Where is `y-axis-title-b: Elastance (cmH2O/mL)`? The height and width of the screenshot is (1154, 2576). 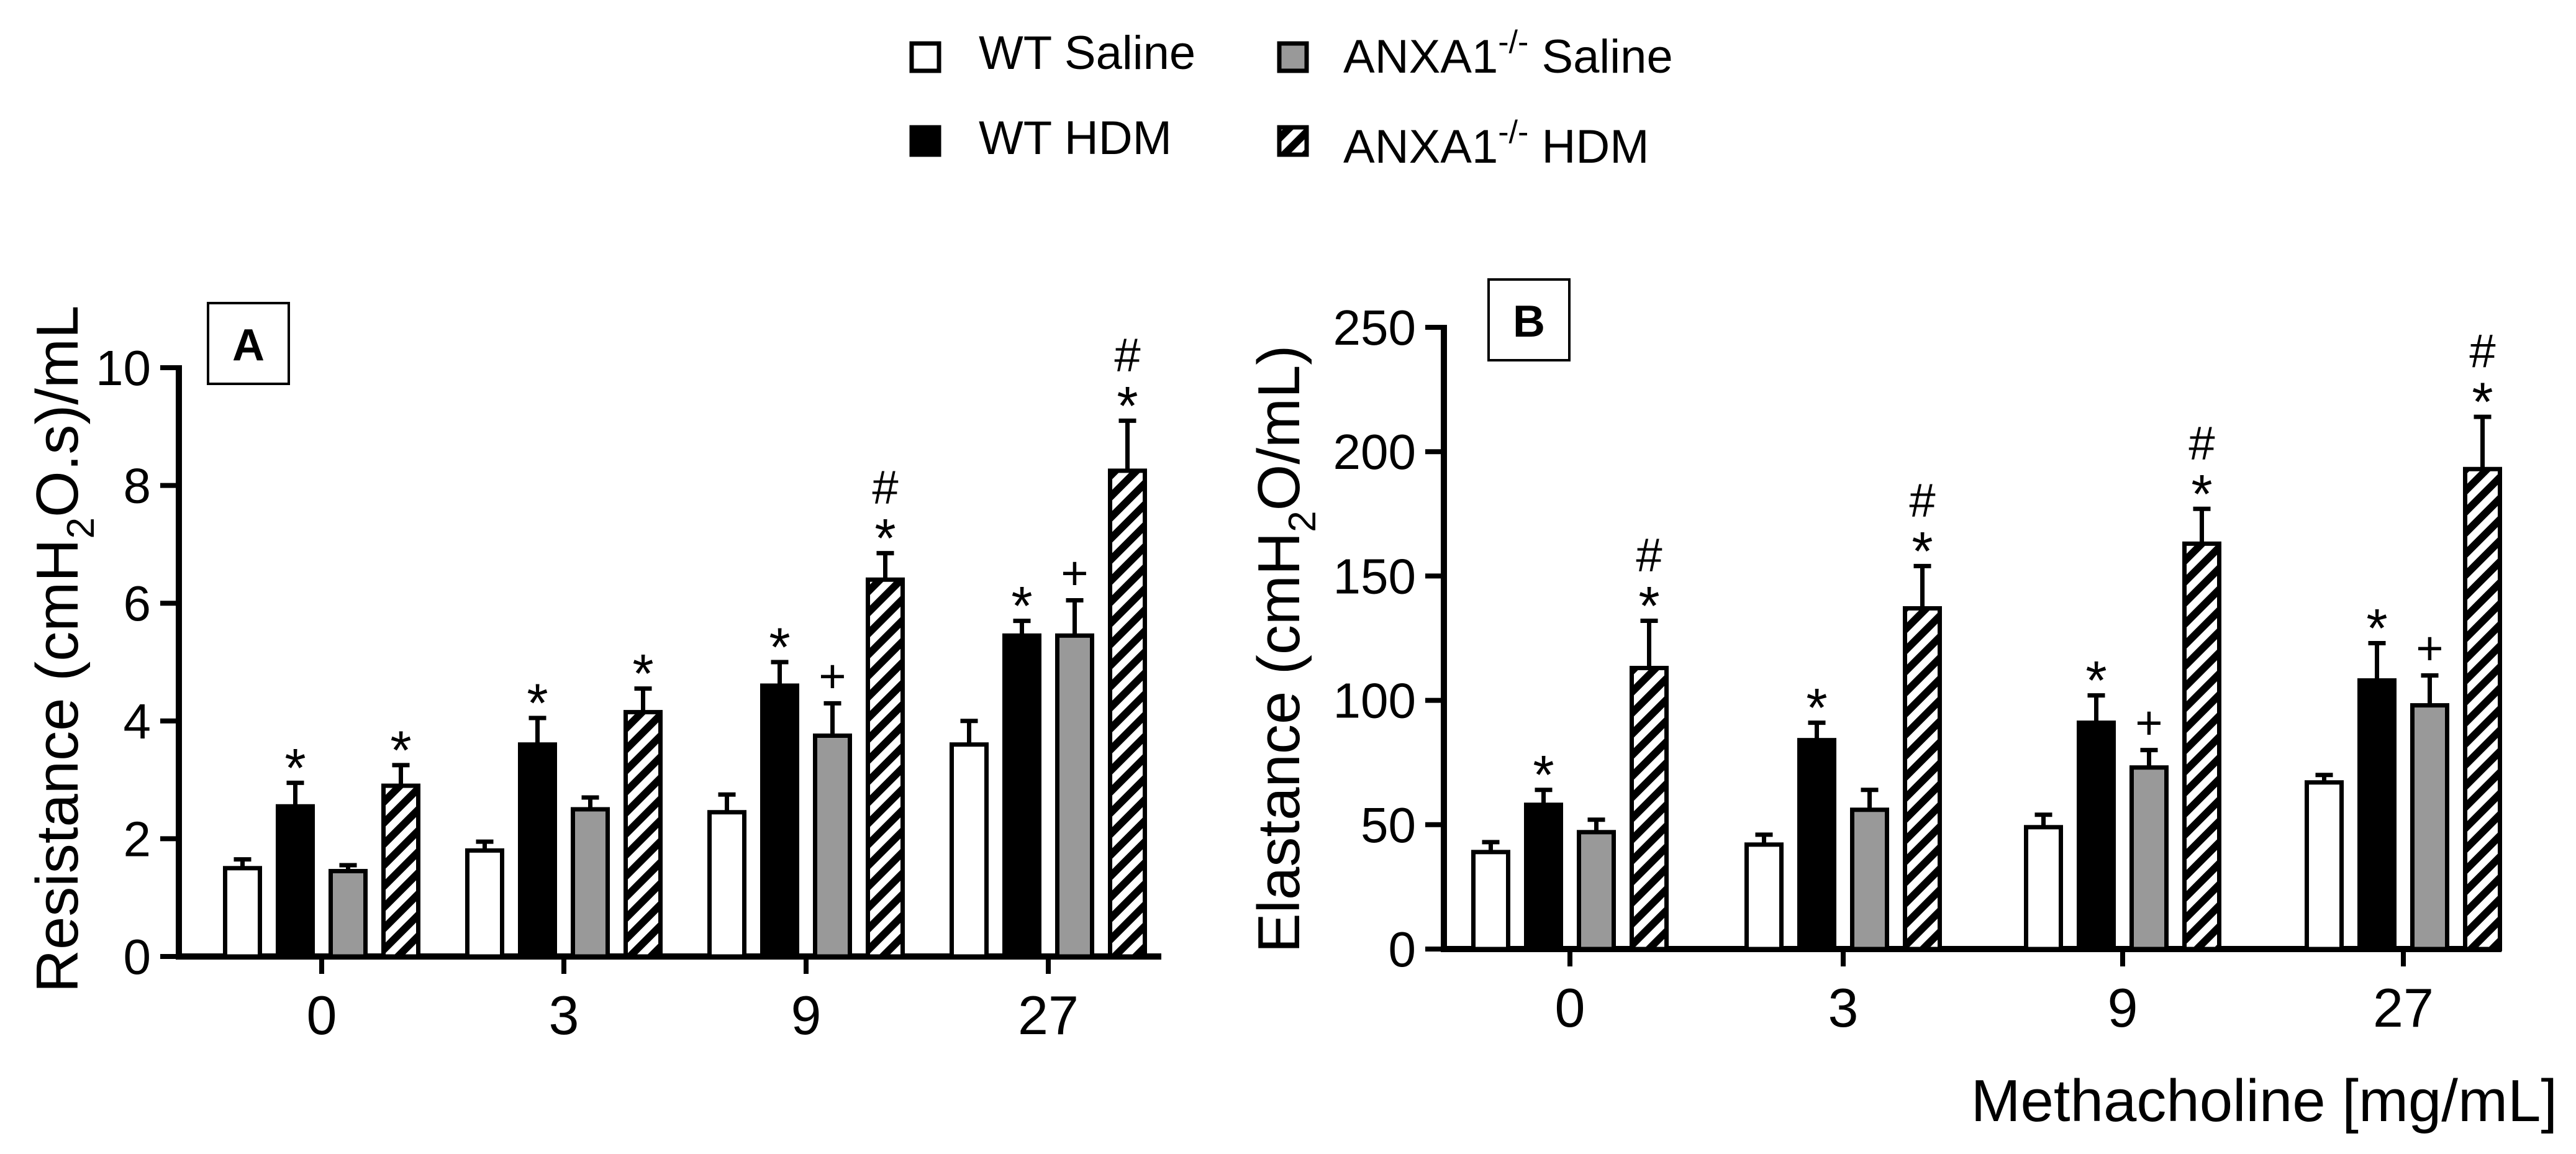
y-axis-title-b: Elastance (cmH2O/mL) is located at coordinates (1285, 649).